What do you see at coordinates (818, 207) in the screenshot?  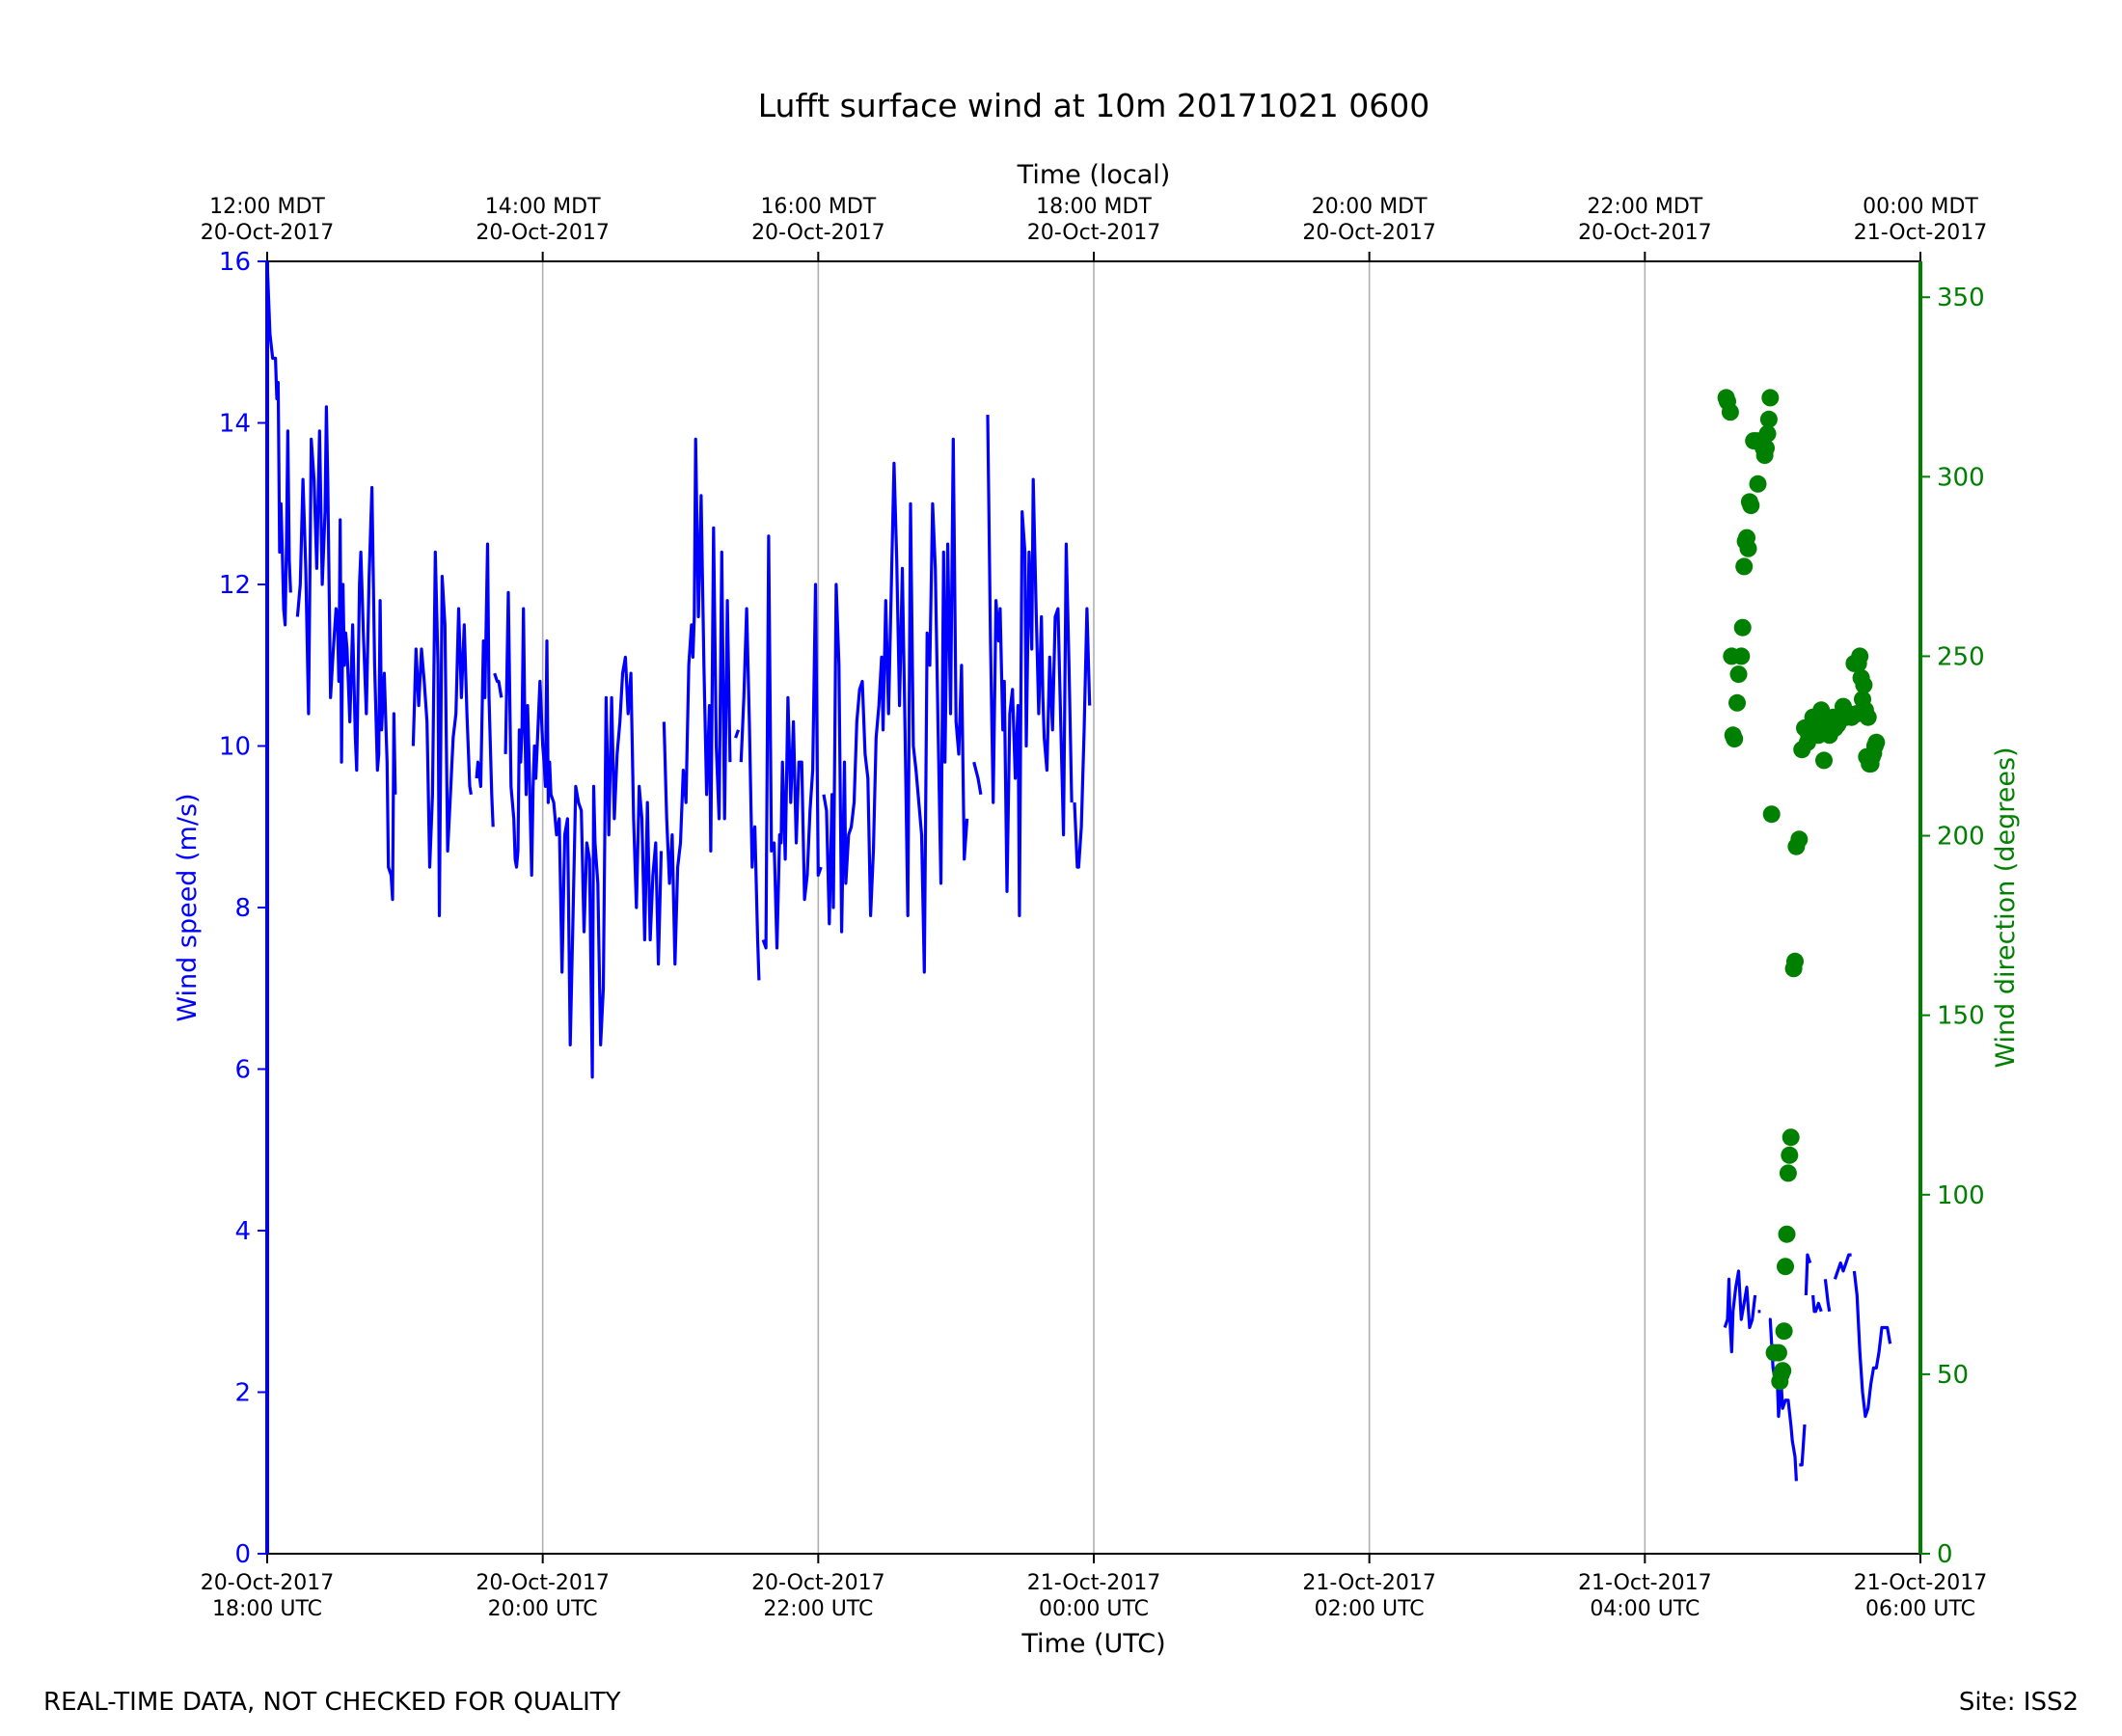 I see `top-tick-time-2: 16:00 MDT` at bounding box center [818, 207].